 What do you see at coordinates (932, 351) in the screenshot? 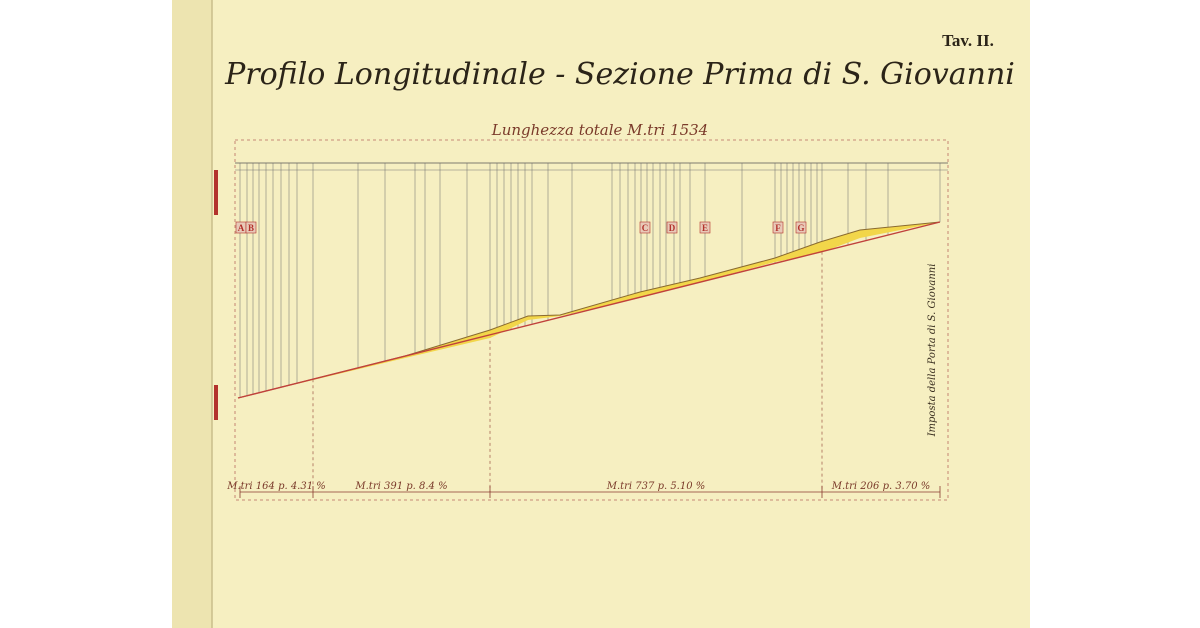
I see `end-note: Imposta della Porta di S. Giovanni` at bounding box center [932, 351].